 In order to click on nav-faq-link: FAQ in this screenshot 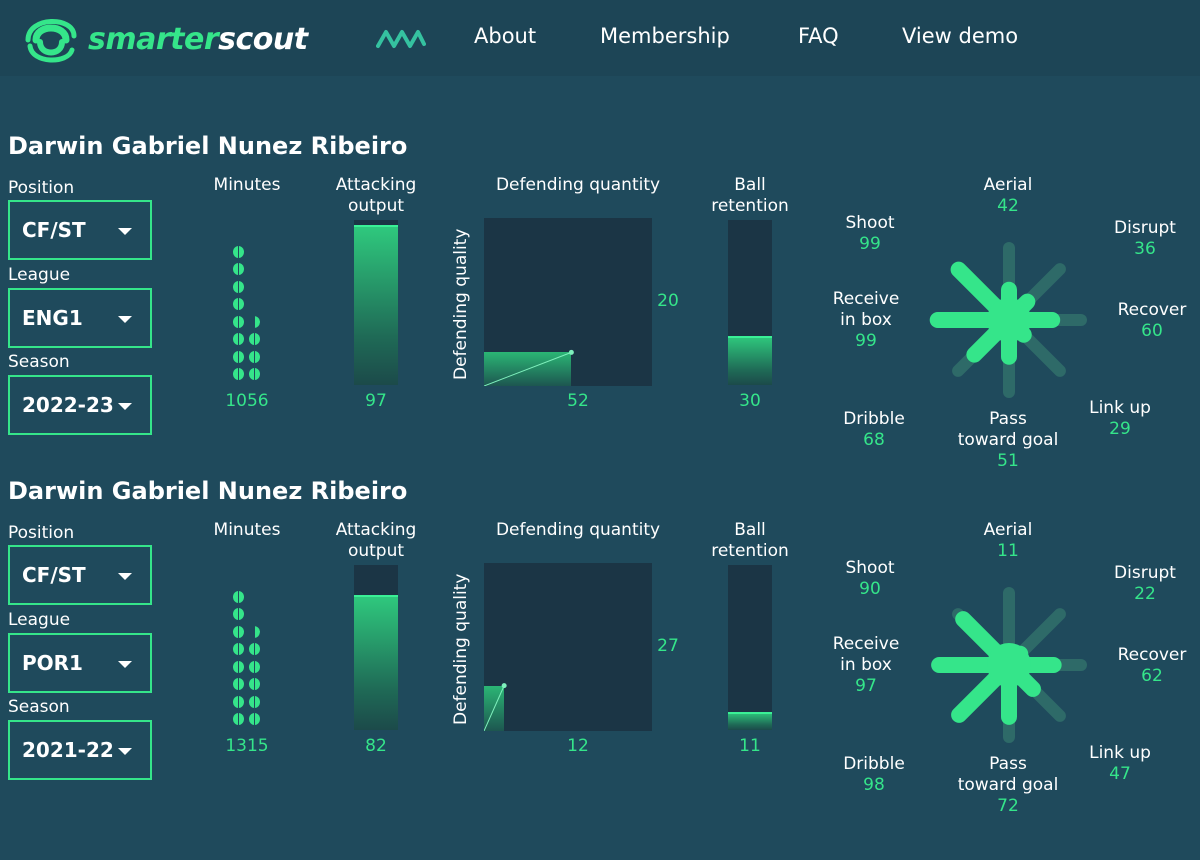, I will do `click(818, 36)`.